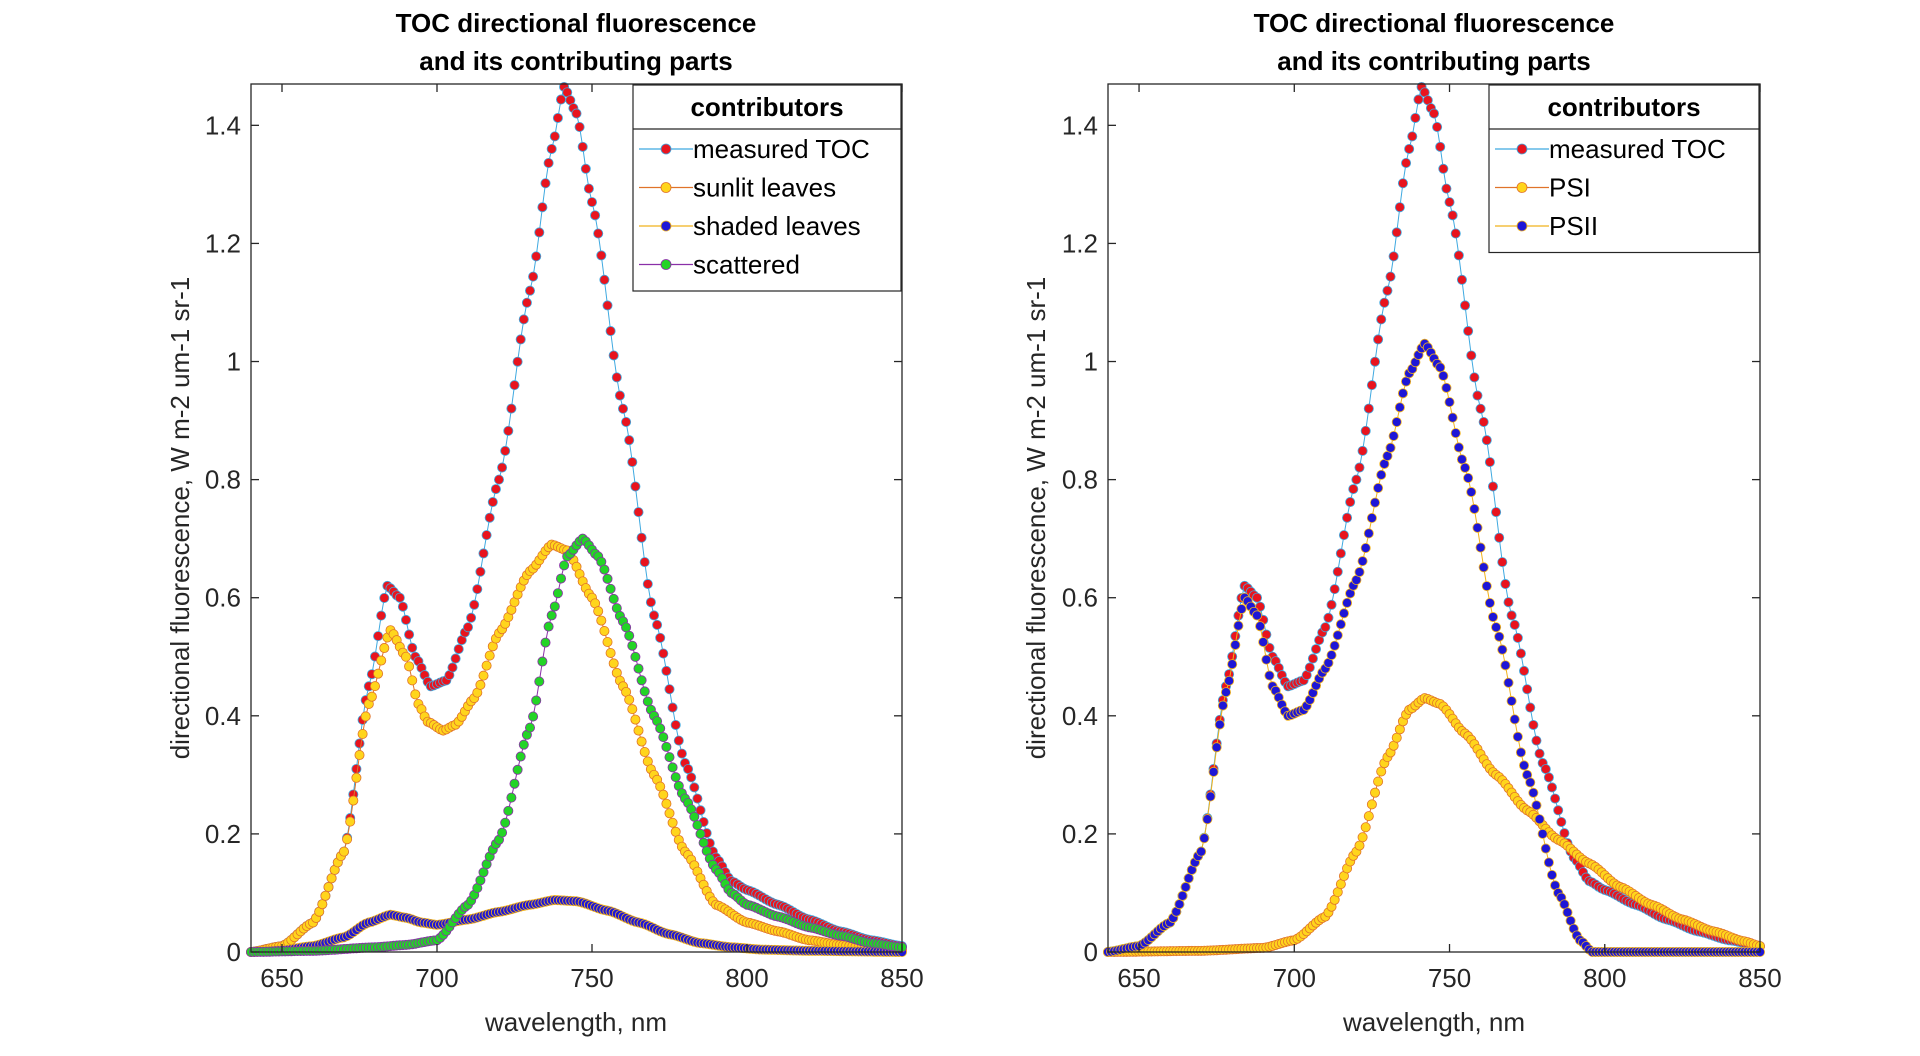 This screenshot has width=1920, height=1056. Describe the element at coordinates (1570, 188) in the screenshot. I see `legend-entry: PSI` at that location.